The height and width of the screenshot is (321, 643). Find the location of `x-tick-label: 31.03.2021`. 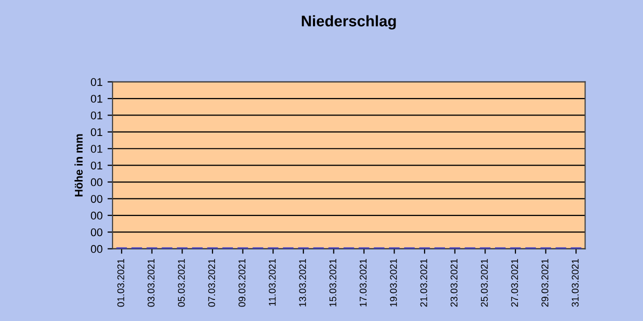

x-tick-label: 31.03.2021 is located at coordinates (575, 282).